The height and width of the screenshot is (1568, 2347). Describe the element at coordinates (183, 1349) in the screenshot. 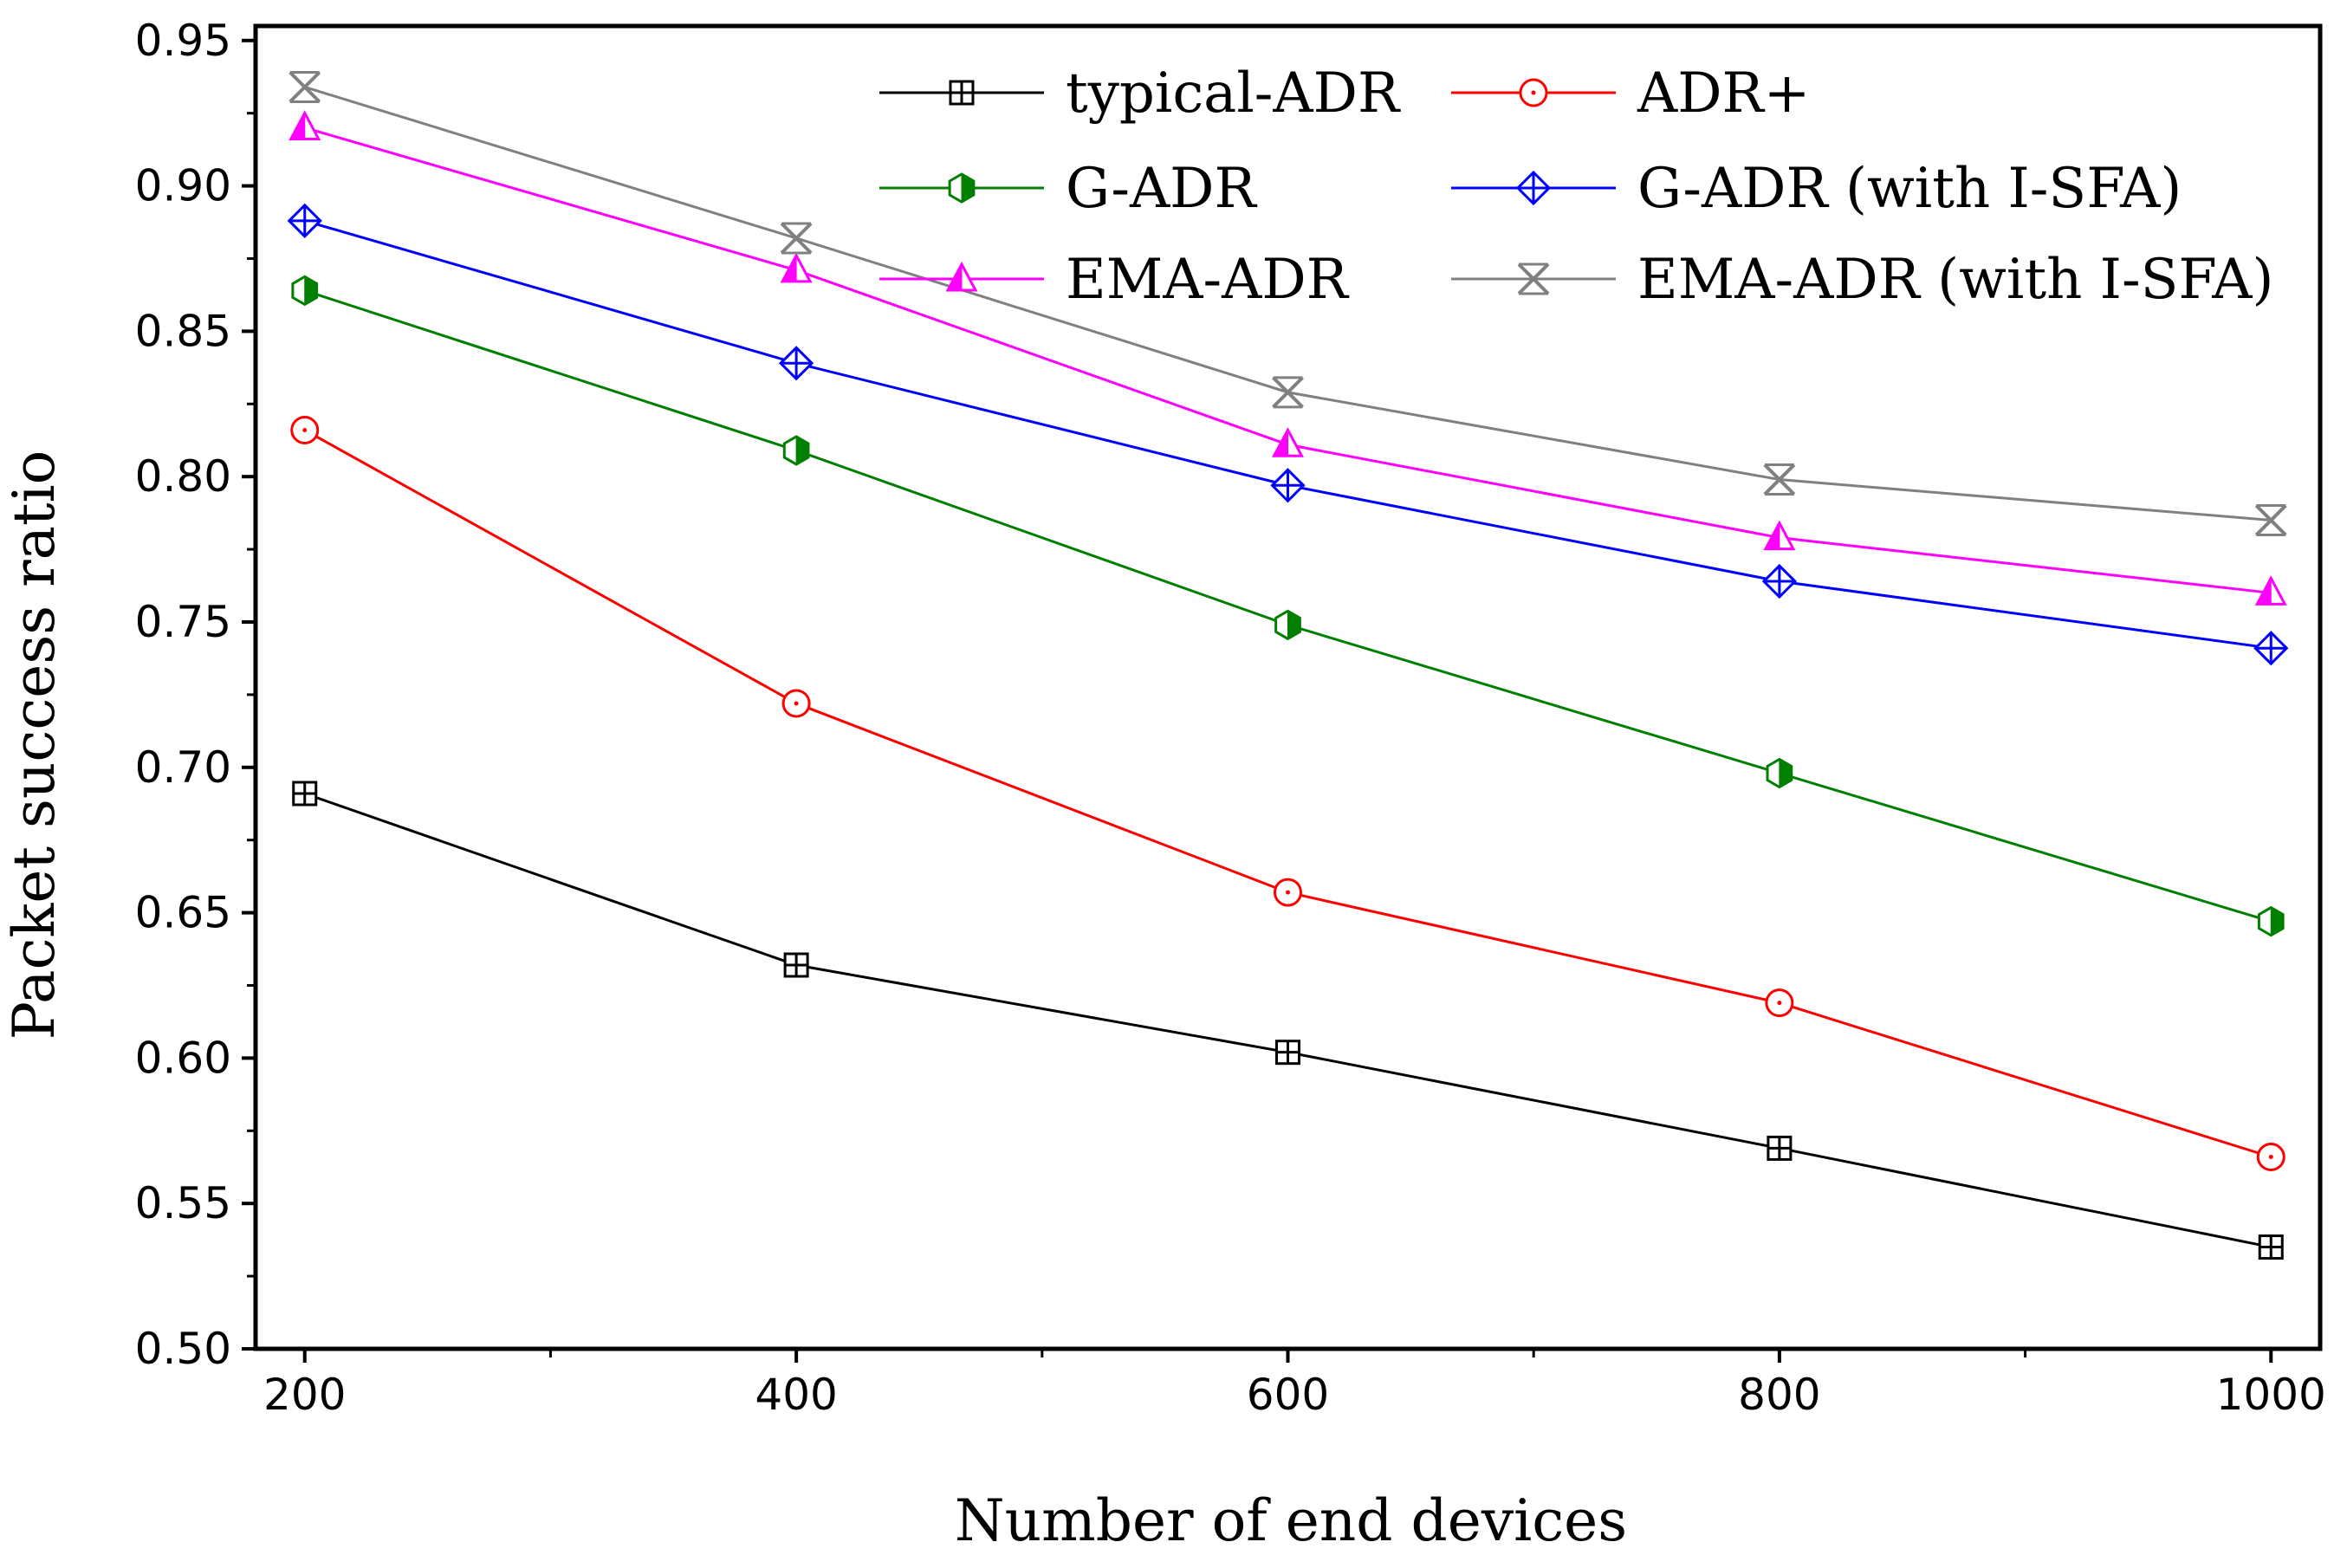

I see `y-tick-label: 0.50` at that location.